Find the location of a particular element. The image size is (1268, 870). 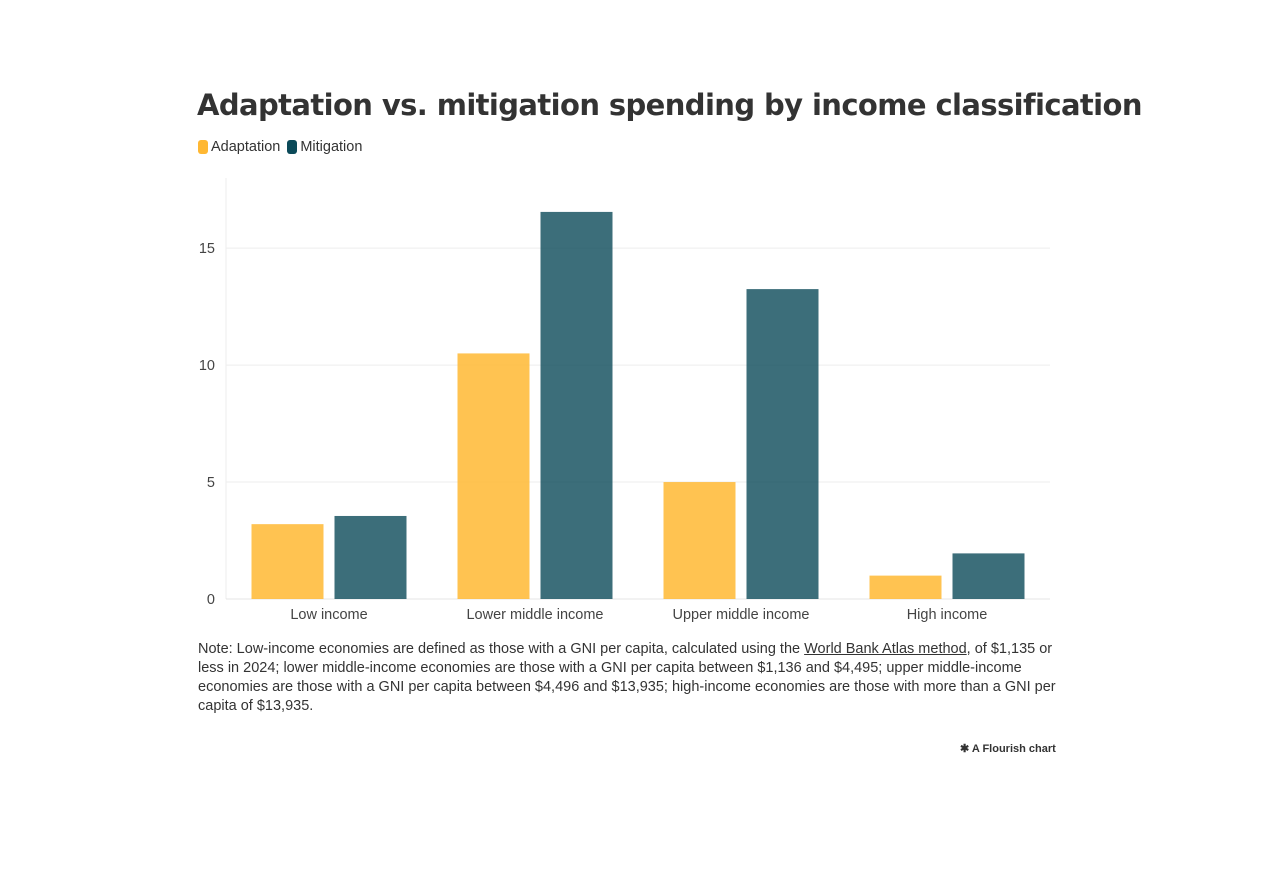

y-tick-label: 0 is located at coordinates (211, 600).